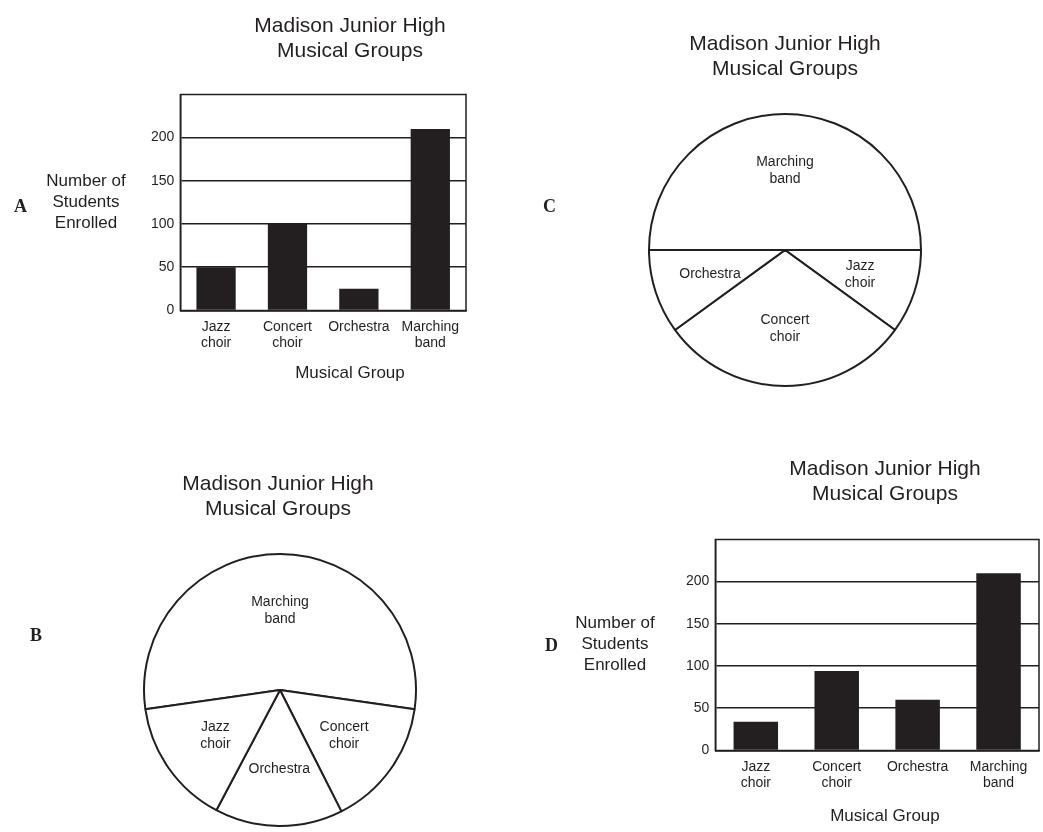 This screenshot has height=832, width=1043. What do you see at coordinates (710, 273) in the screenshot?
I see `slice-label: Orchestra` at bounding box center [710, 273].